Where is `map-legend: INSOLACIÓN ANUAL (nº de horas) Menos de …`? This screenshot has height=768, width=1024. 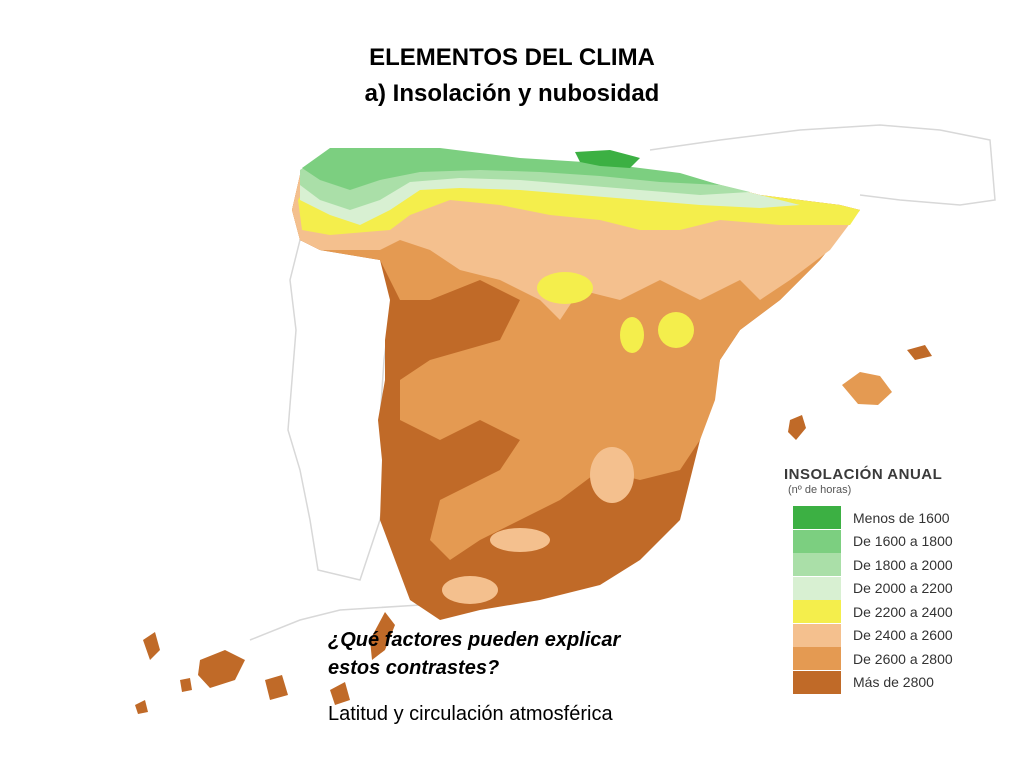 map-legend: INSOLACIÓN ANUAL (nº de horas) Menos de … is located at coordinates (884, 580).